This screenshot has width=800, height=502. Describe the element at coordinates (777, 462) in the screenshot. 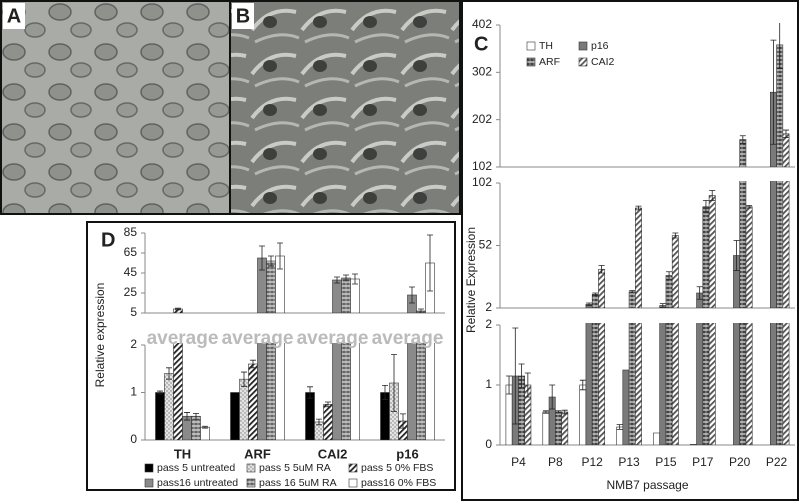

I see `x-tick-label: P22` at that location.